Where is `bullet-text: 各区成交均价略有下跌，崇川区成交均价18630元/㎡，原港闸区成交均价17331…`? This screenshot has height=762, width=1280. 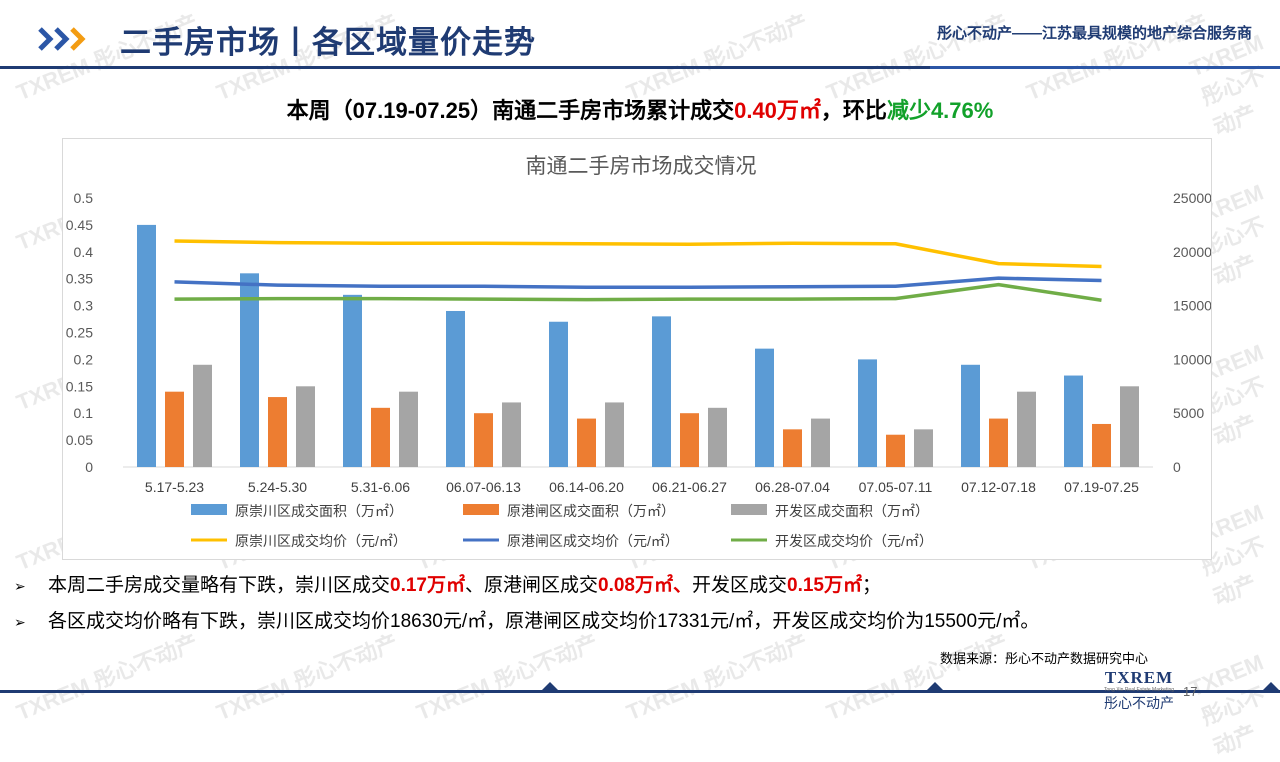
bullet-text: 各区成交均价略有下跌，崇川区成交均价18630元/㎡，原港闸区成交均价17331… is located at coordinates (544, 621).